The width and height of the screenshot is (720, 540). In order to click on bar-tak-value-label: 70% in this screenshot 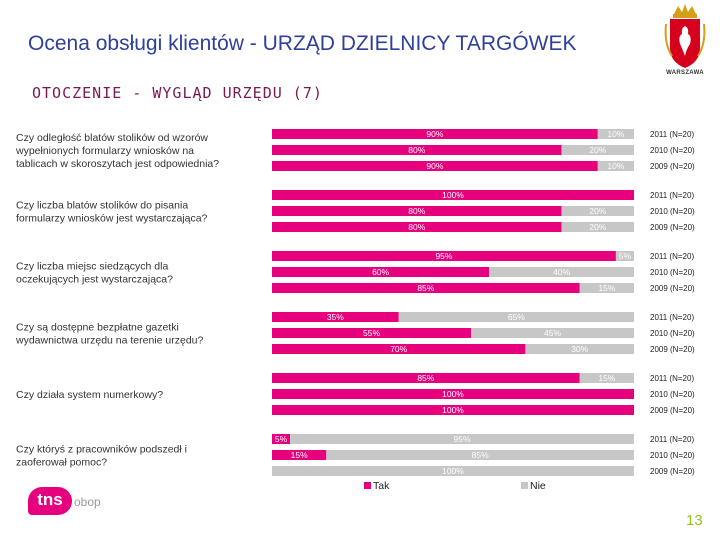, I will do `click(398, 349)`.